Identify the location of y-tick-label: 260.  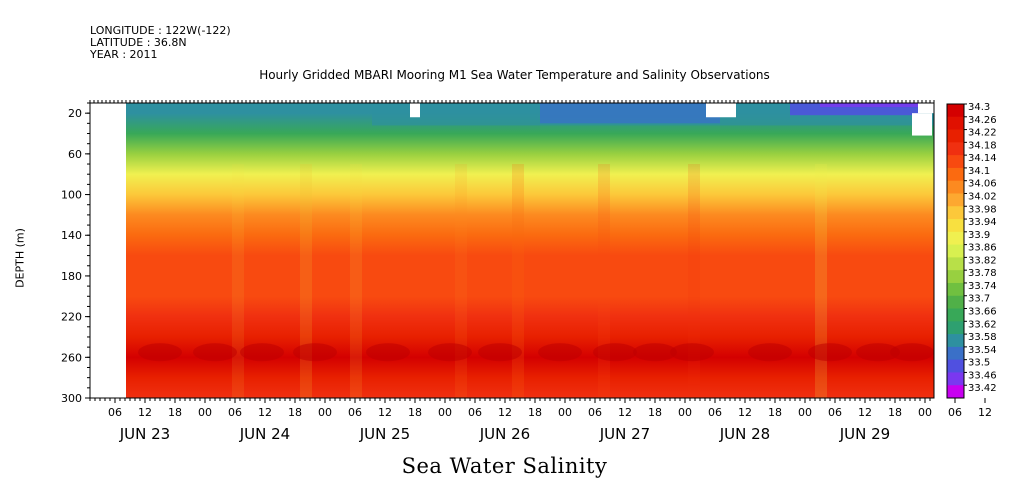
(71, 357).